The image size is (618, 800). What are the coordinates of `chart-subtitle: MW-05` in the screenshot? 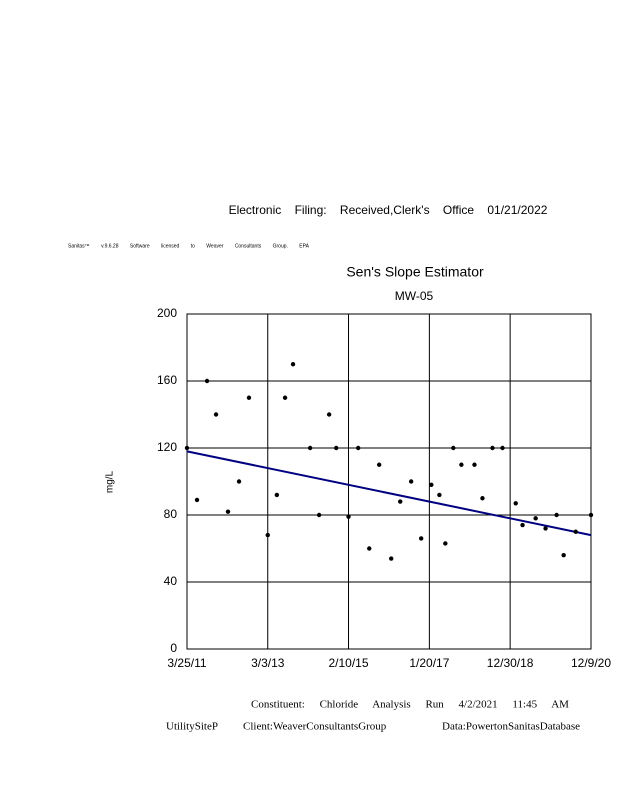 It's located at (414, 296).